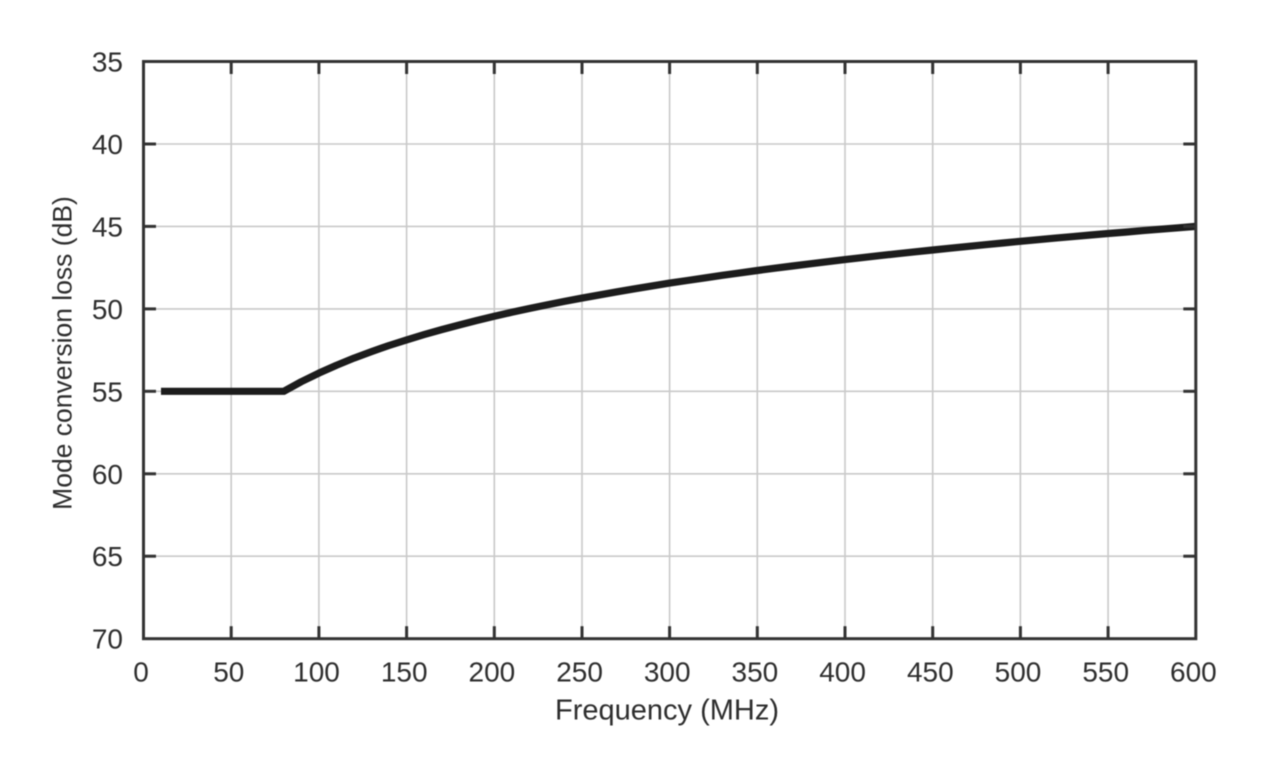 This screenshot has height=767, width=1265. What do you see at coordinates (667, 672) in the screenshot?
I see `svg-text: 300` at bounding box center [667, 672].